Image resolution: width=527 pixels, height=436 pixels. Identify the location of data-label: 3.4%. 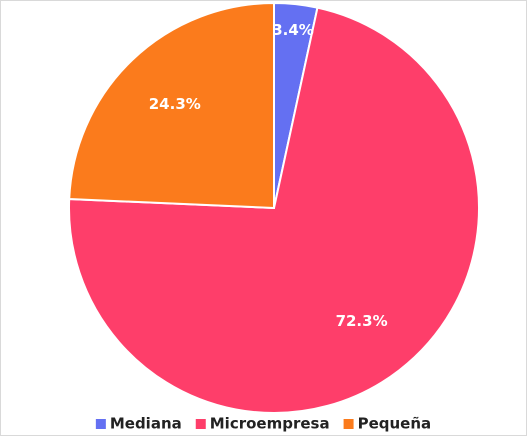
(293, 30).